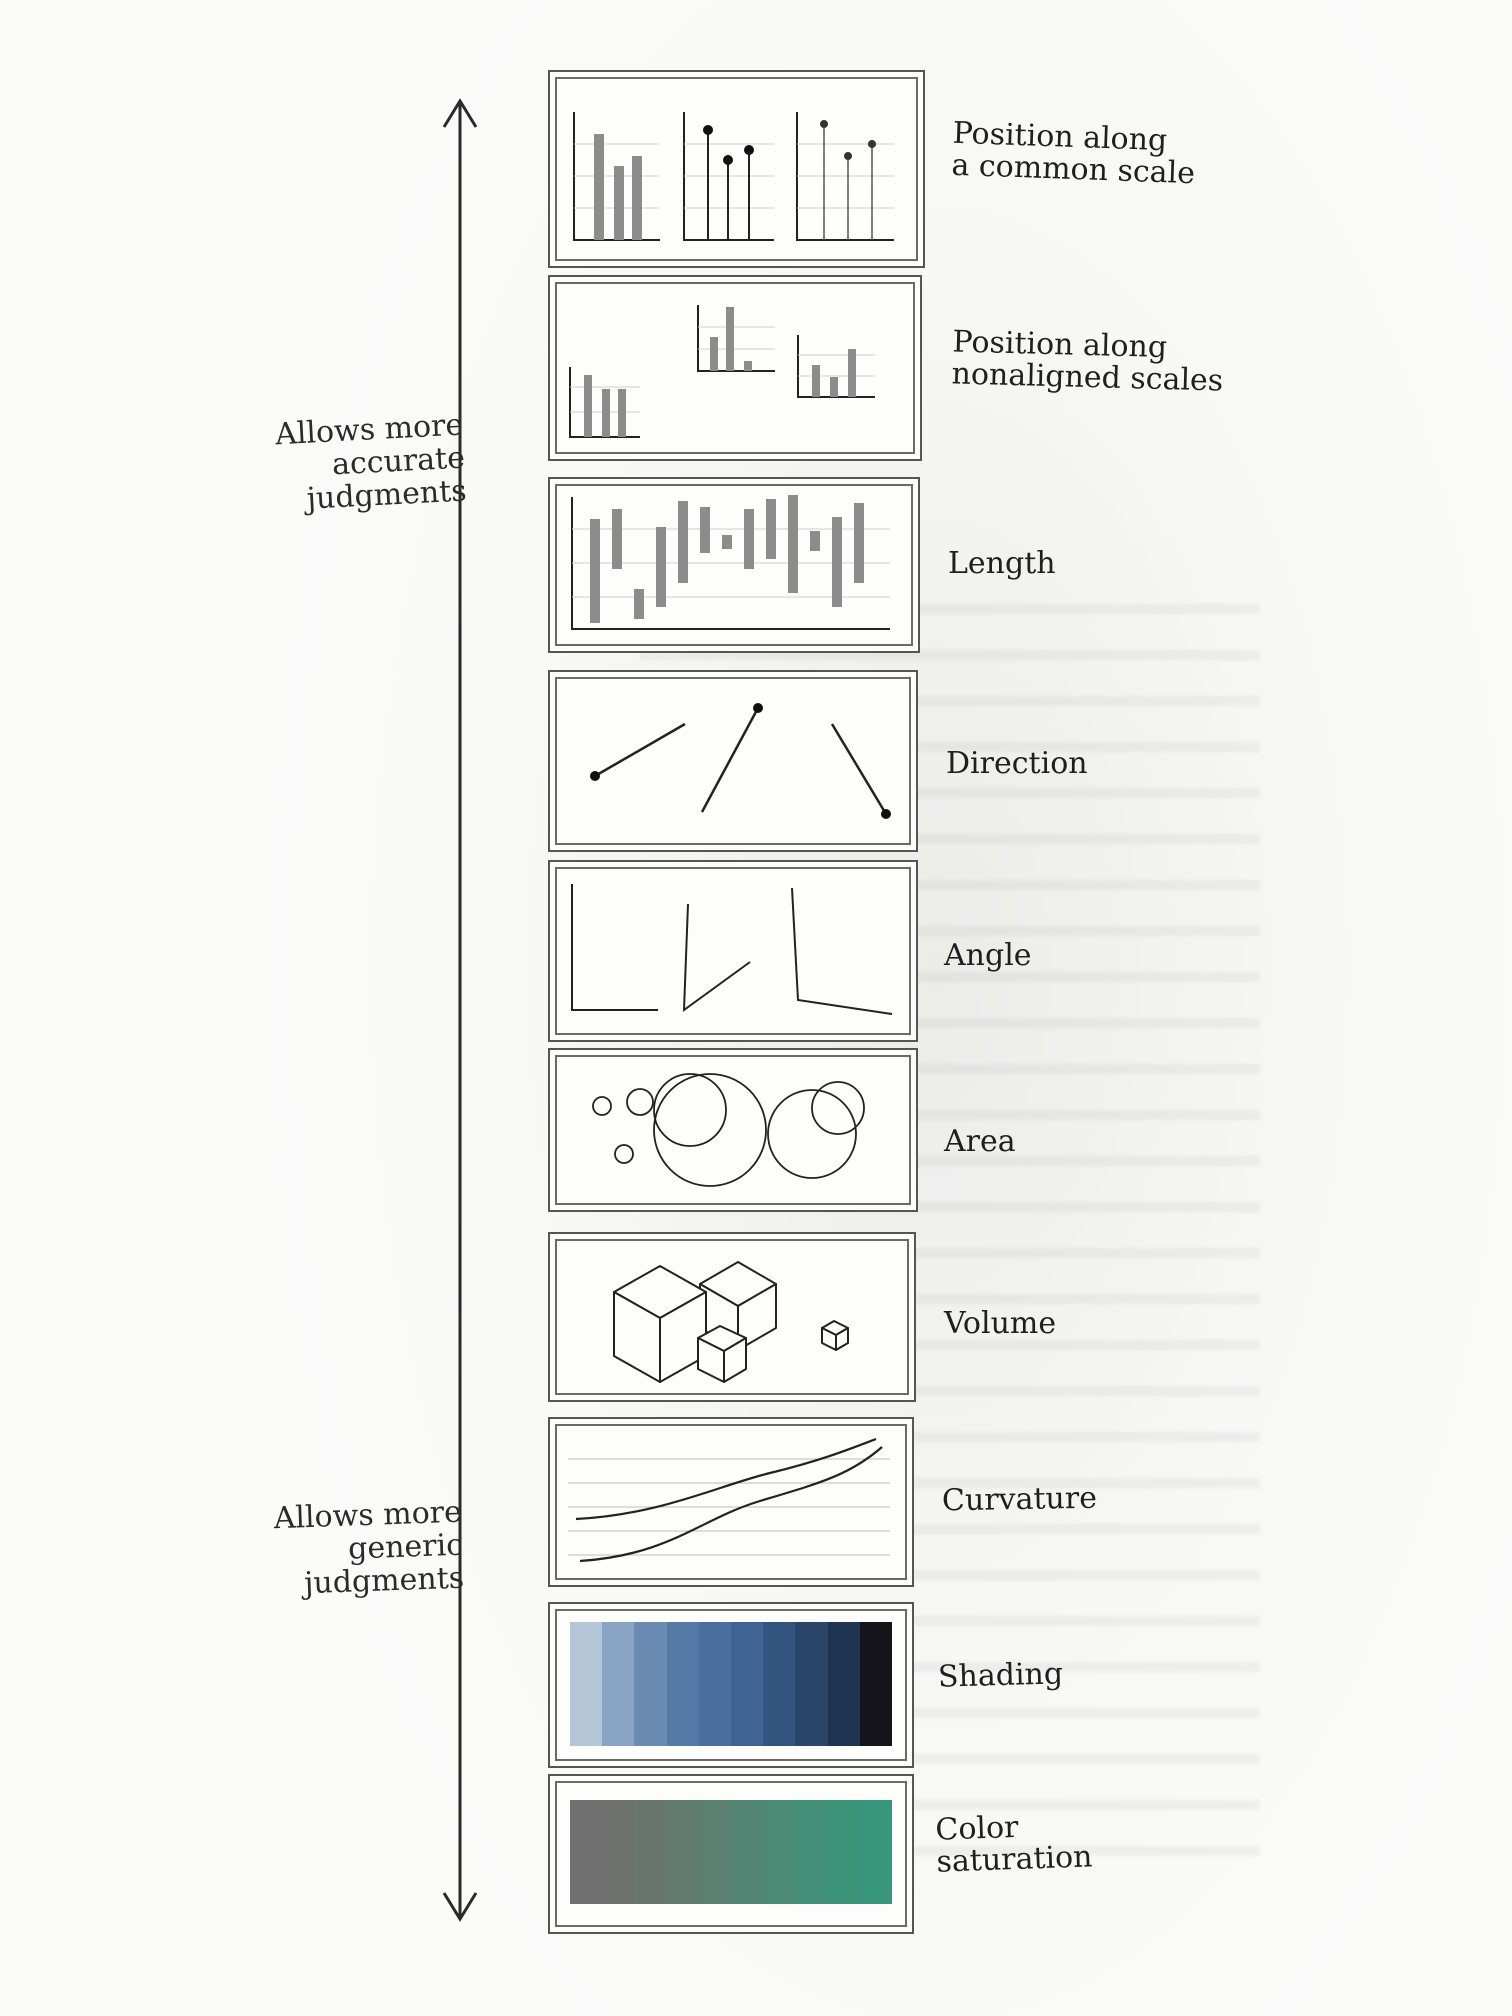 The width and height of the screenshot is (1512, 2016). I want to click on volume-figure, so click(731, 1322).